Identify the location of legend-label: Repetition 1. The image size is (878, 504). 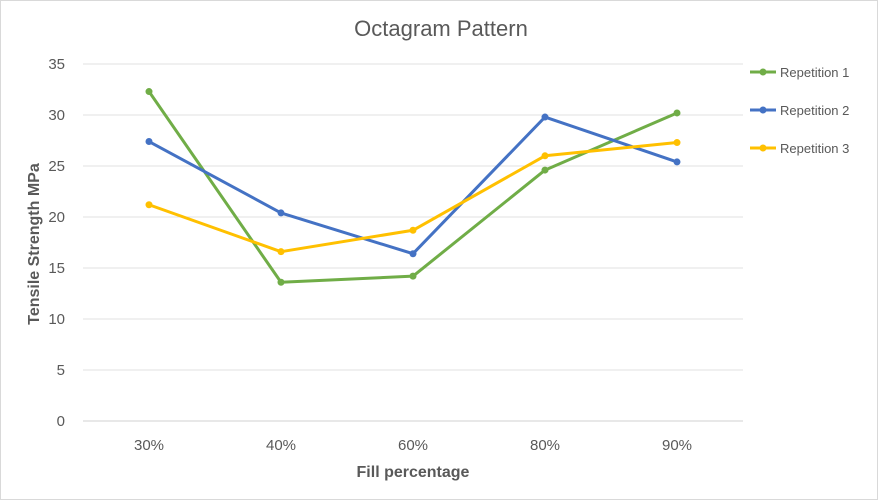
(814, 72).